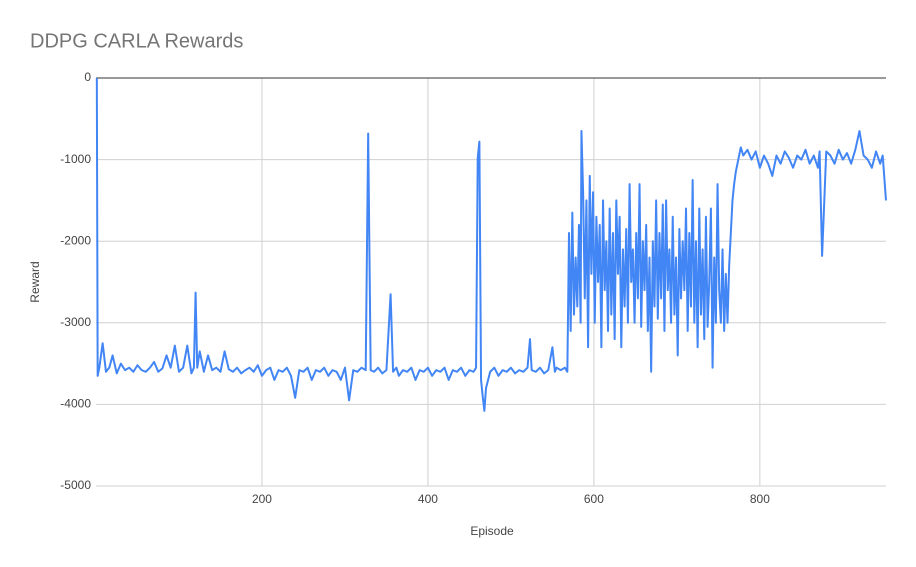  Describe the element at coordinates (87, 77) in the screenshot. I see `y-tick-label: 0` at that location.